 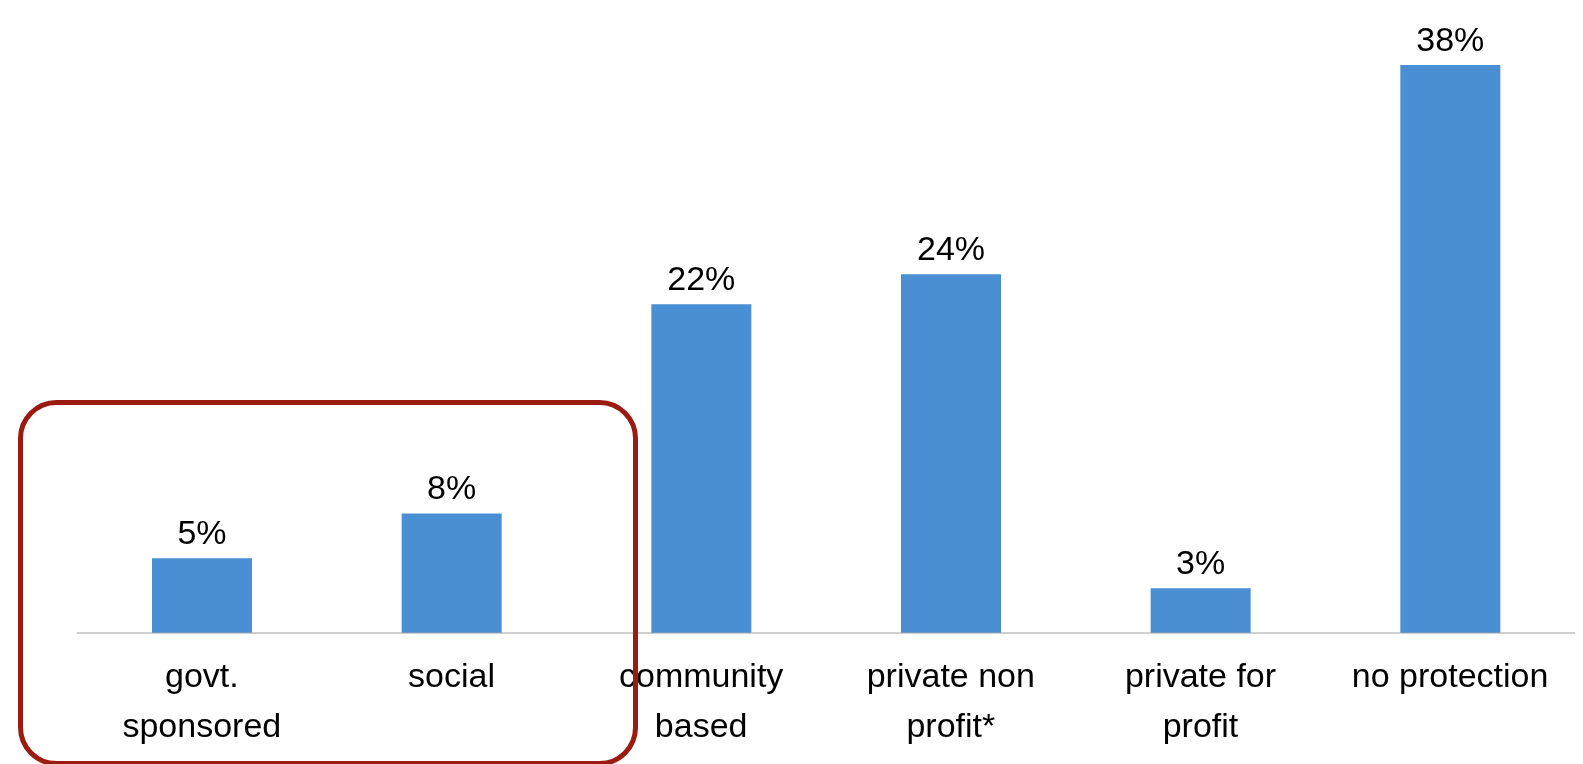 What do you see at coordinates (701, 278) in the screenshot?
I see `data-label: 22%` at bounding box center [701, 278].